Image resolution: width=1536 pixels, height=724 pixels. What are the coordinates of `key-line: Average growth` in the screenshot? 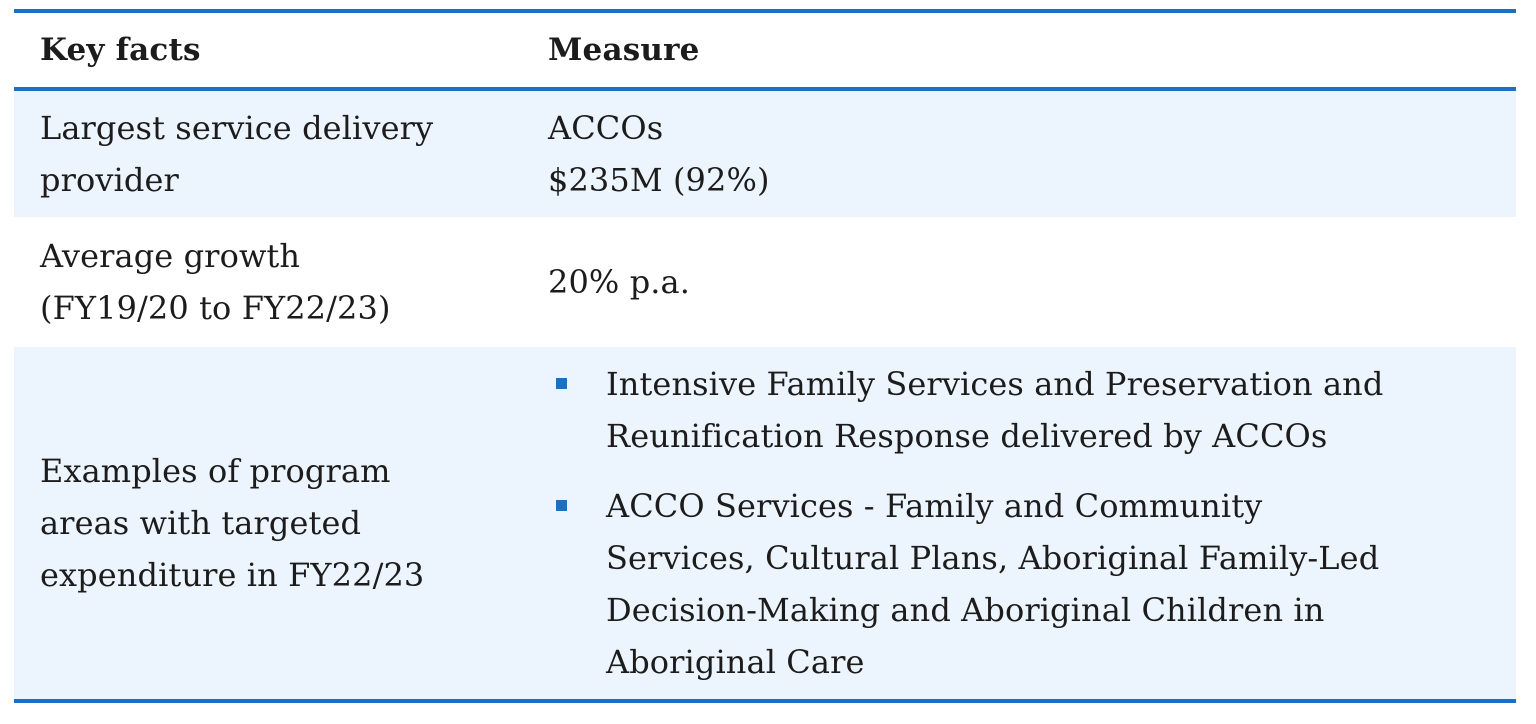 It's located at (170, 256).